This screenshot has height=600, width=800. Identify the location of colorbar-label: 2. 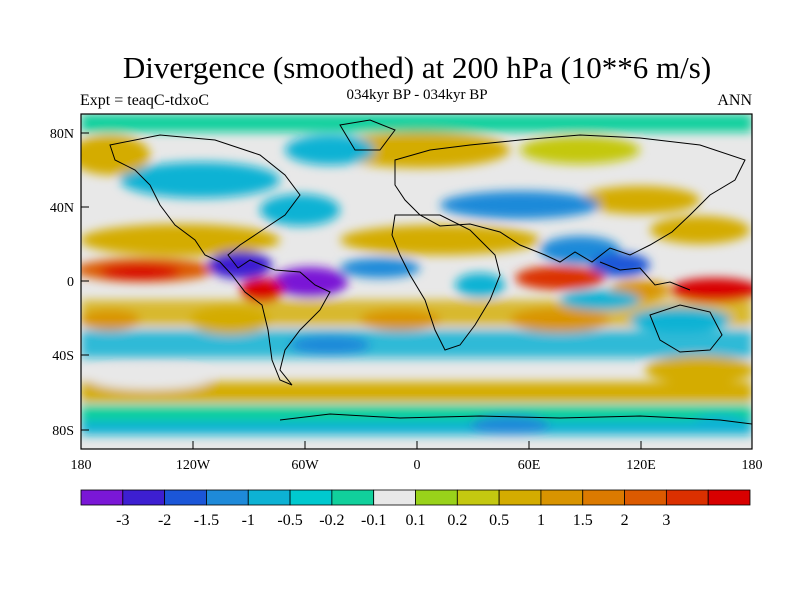
(625, 520).